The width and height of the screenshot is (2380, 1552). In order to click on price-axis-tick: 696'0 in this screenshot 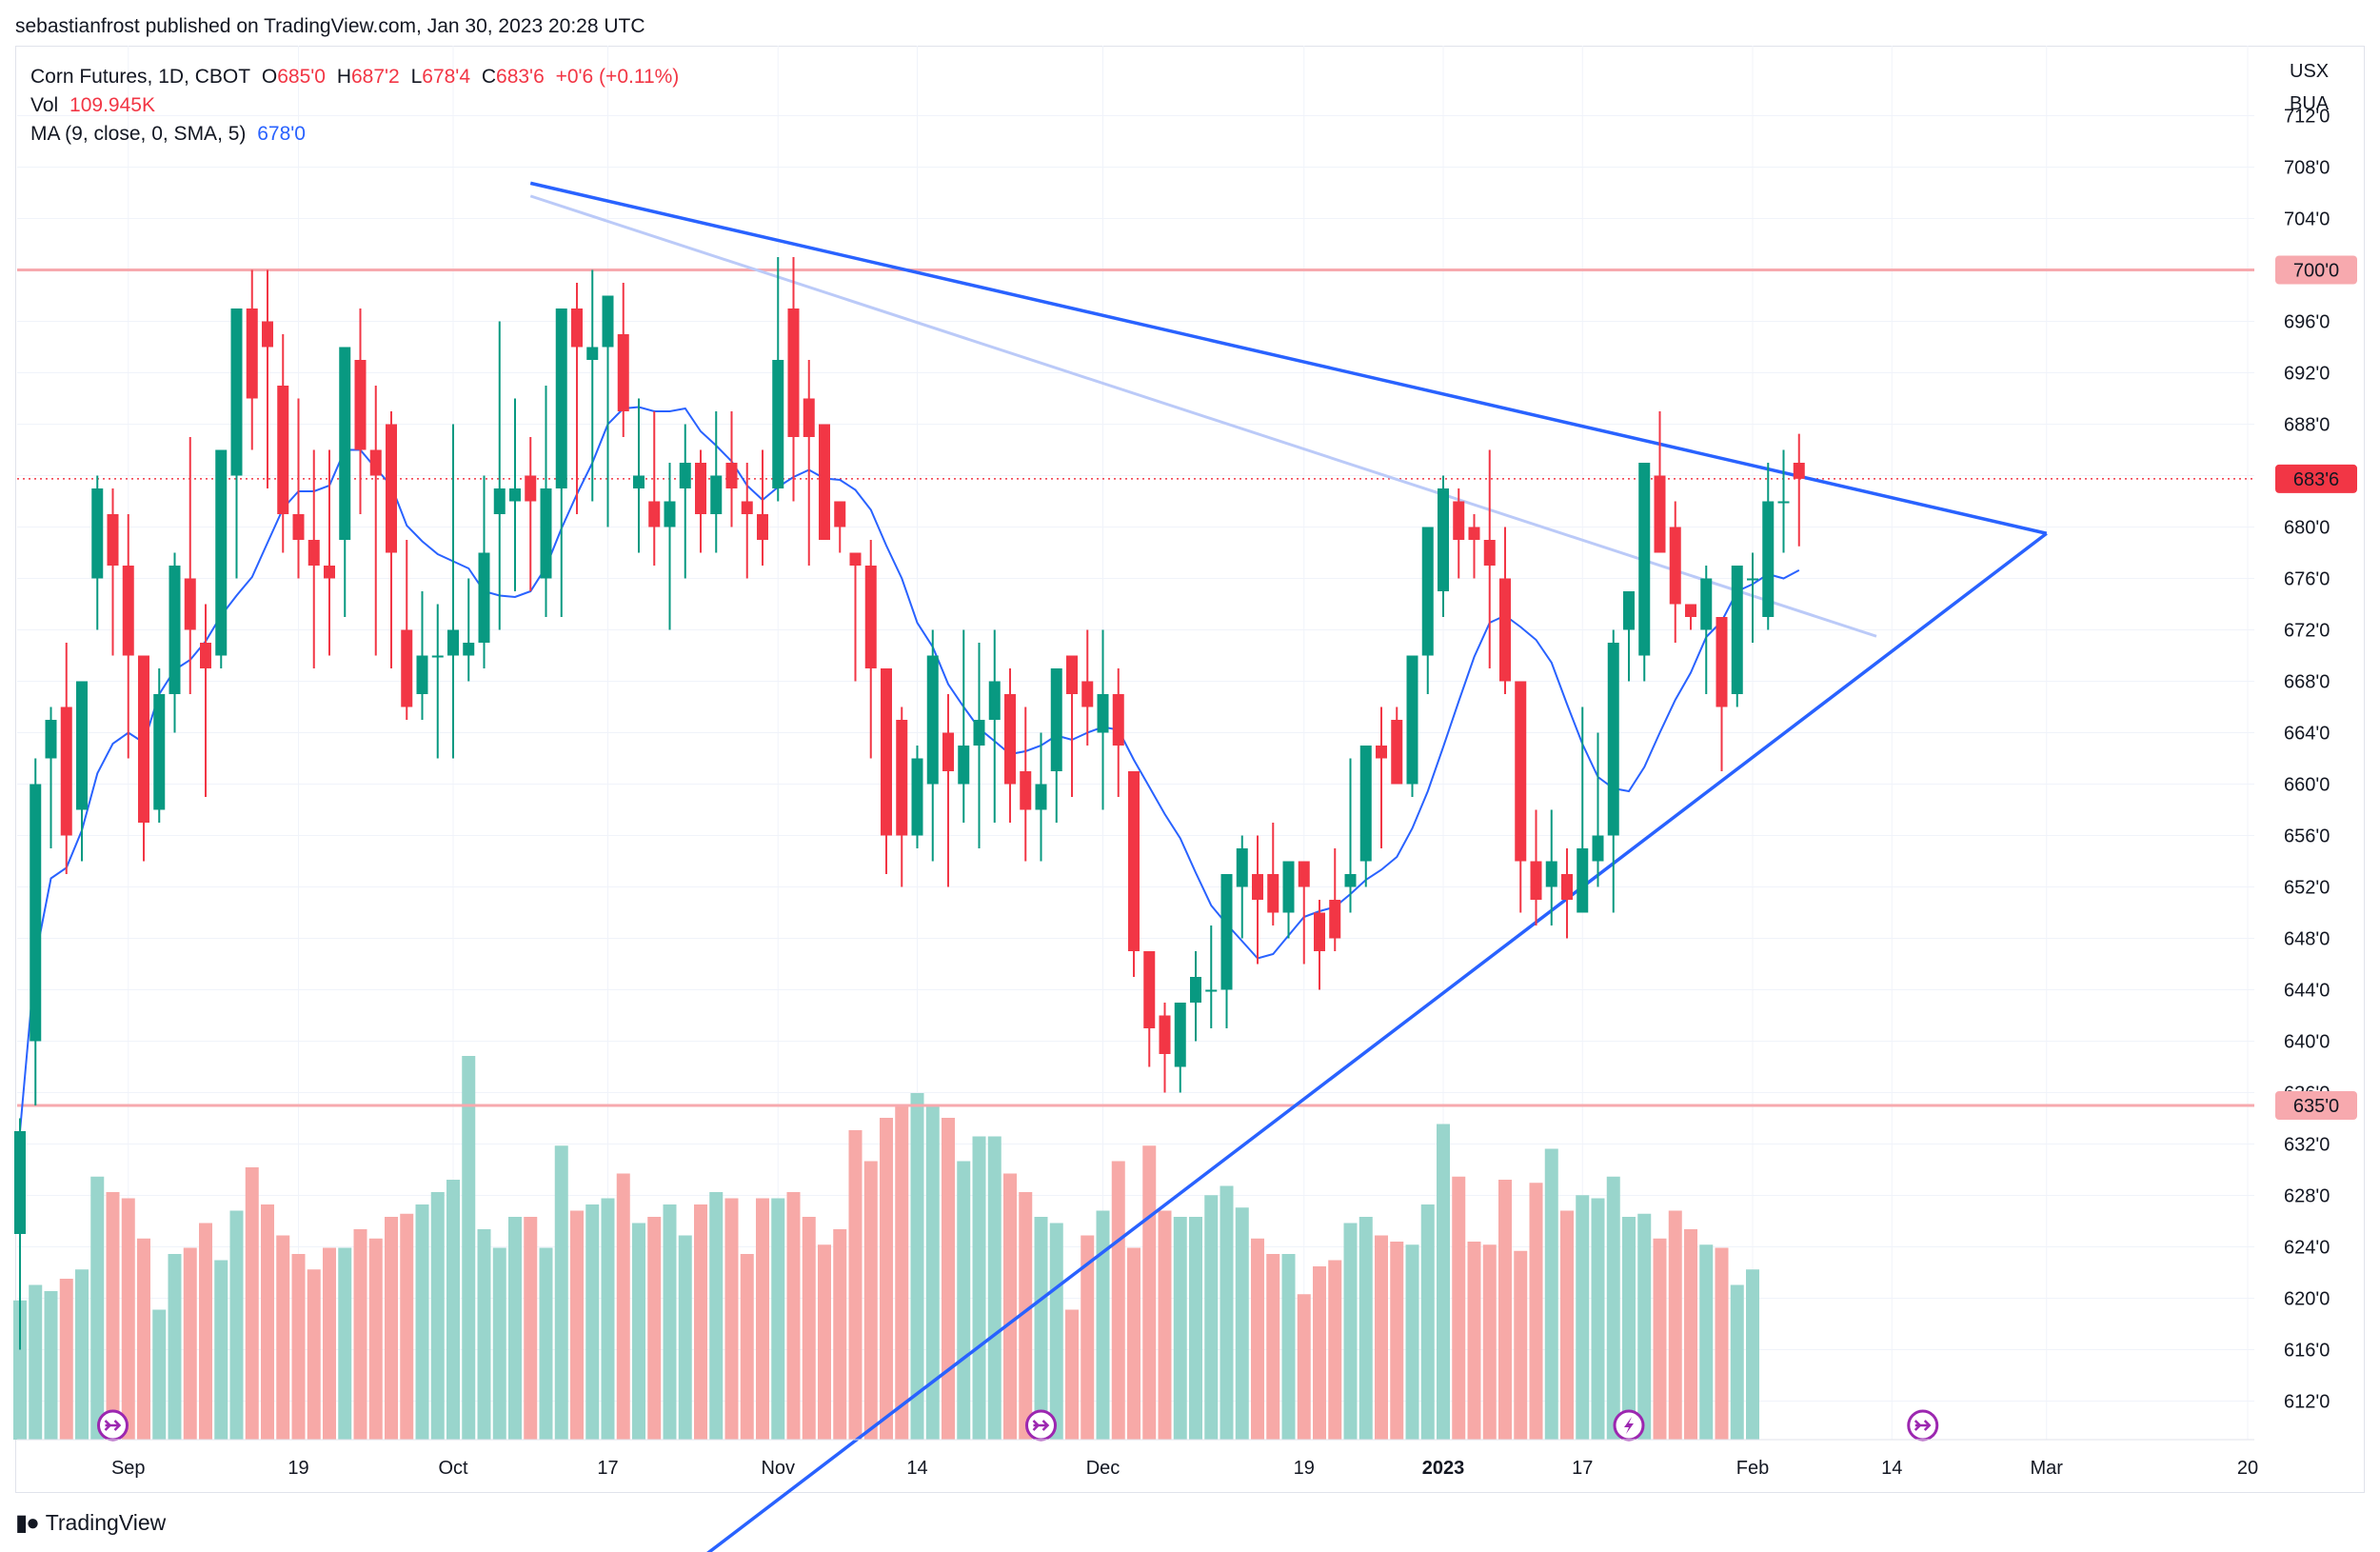, I will do `click(2307, 322)`.